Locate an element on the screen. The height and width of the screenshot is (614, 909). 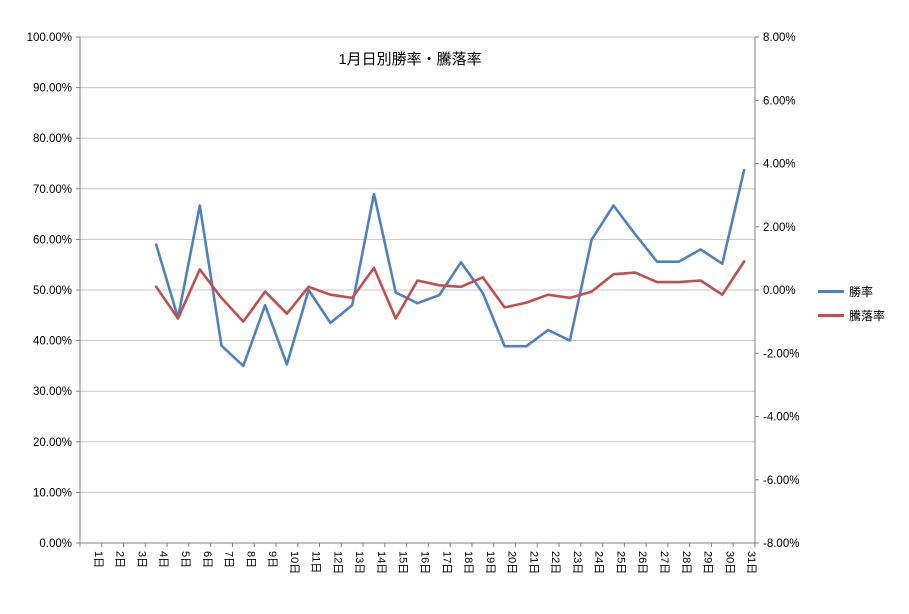
x-tick-label: 6日 is located at coordinates (207, 559).